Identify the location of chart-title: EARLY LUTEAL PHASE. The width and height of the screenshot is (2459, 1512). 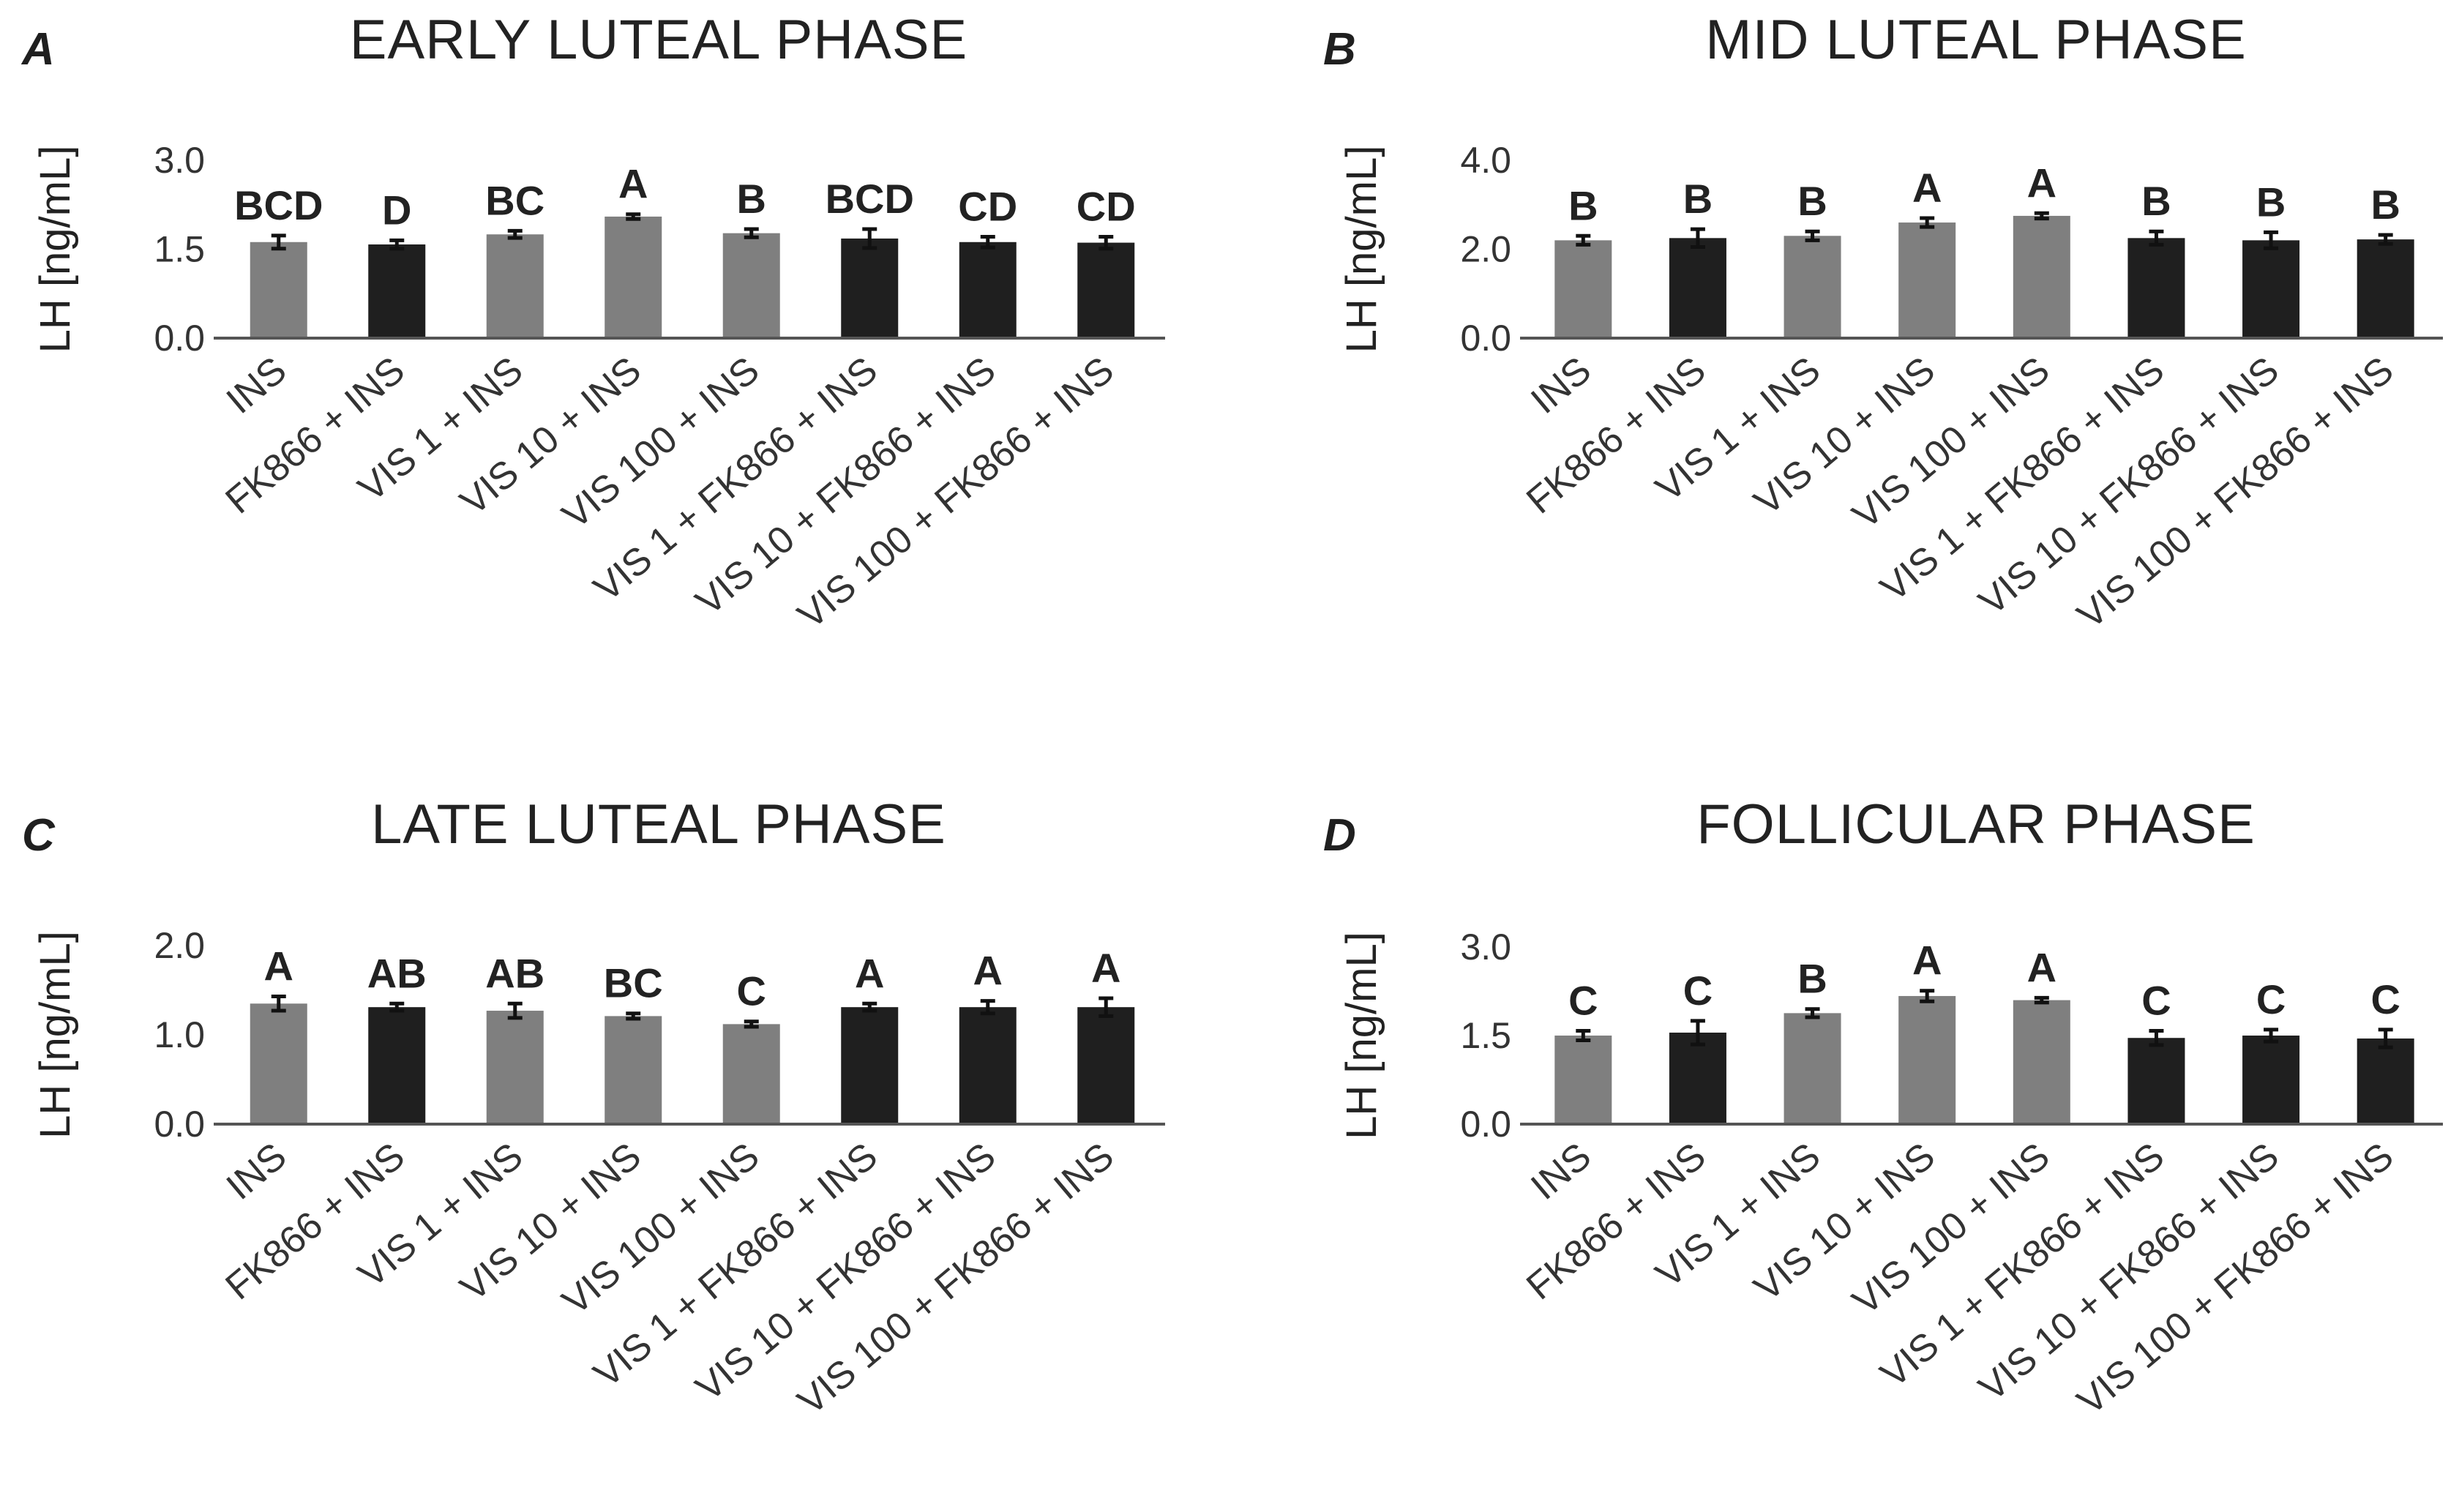
(659, 40).